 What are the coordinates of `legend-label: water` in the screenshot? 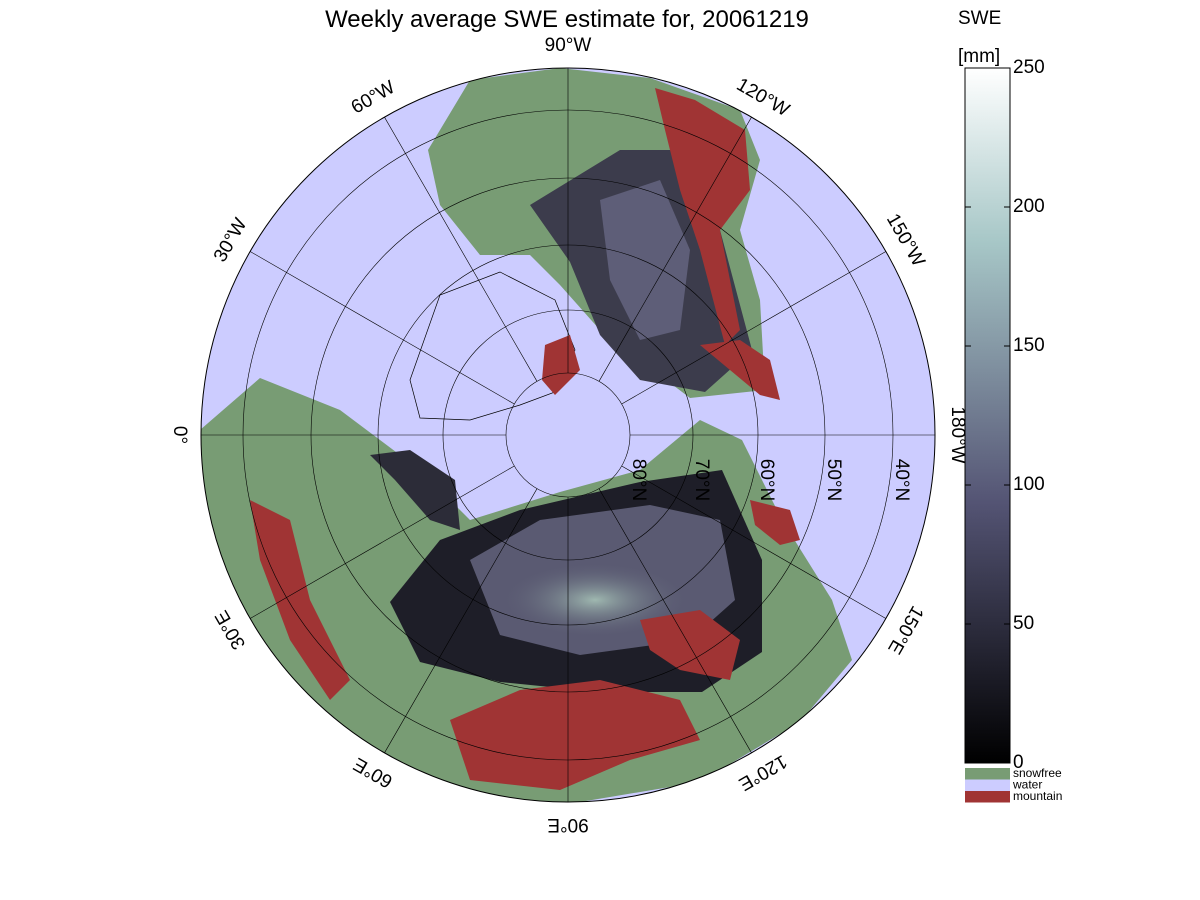 It's located at (1027, 785).